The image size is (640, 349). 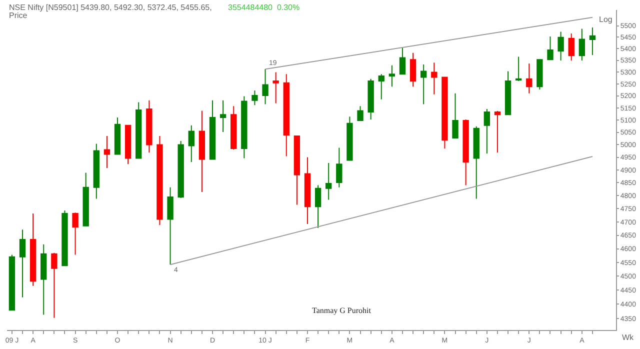 What do you see at coordinates (110, 7) in the screenshot?
I see `chart-title: NSE Nifty [N59501] 5439.80, 5492.30, 5372.45, 5455.65,` at bounding box center [110, 7].